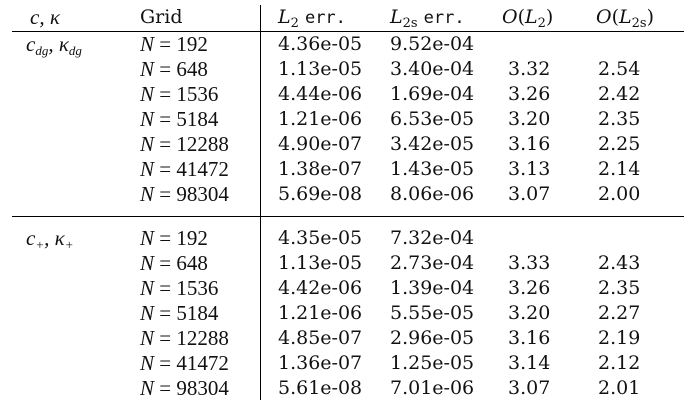  Describe the element at coordinates (45, 17) in the screenshot. I see `header-param: c, κ` at that location.